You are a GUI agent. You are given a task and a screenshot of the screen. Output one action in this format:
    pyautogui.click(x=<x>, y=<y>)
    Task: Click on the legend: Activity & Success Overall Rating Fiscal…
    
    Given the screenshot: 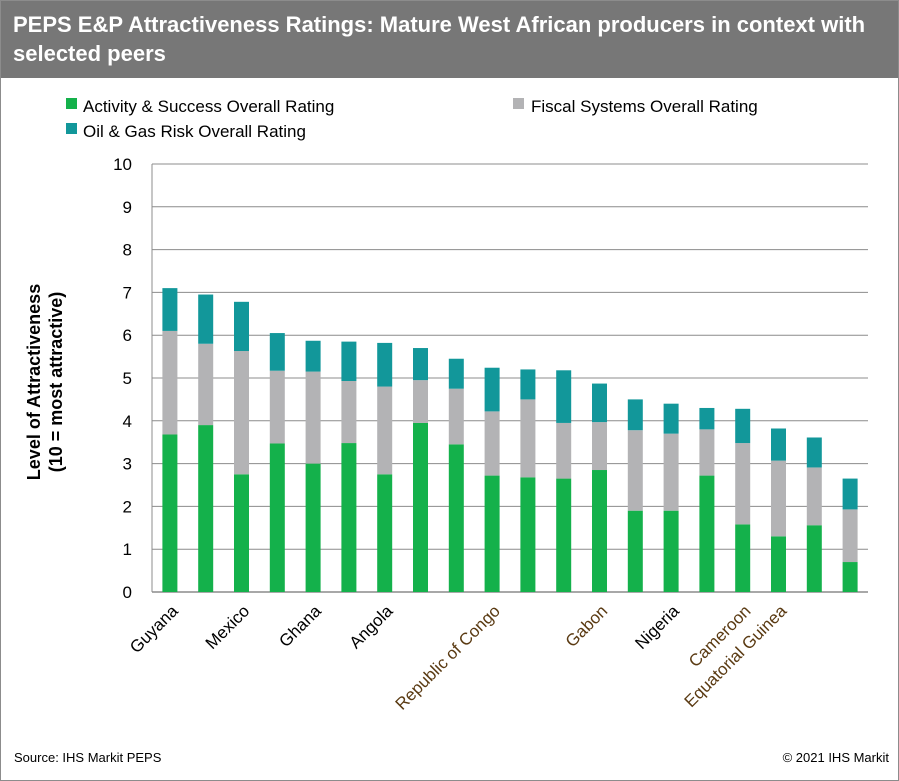 What is the action you would take?
    pyautogui.click(x=412, y=119)
    